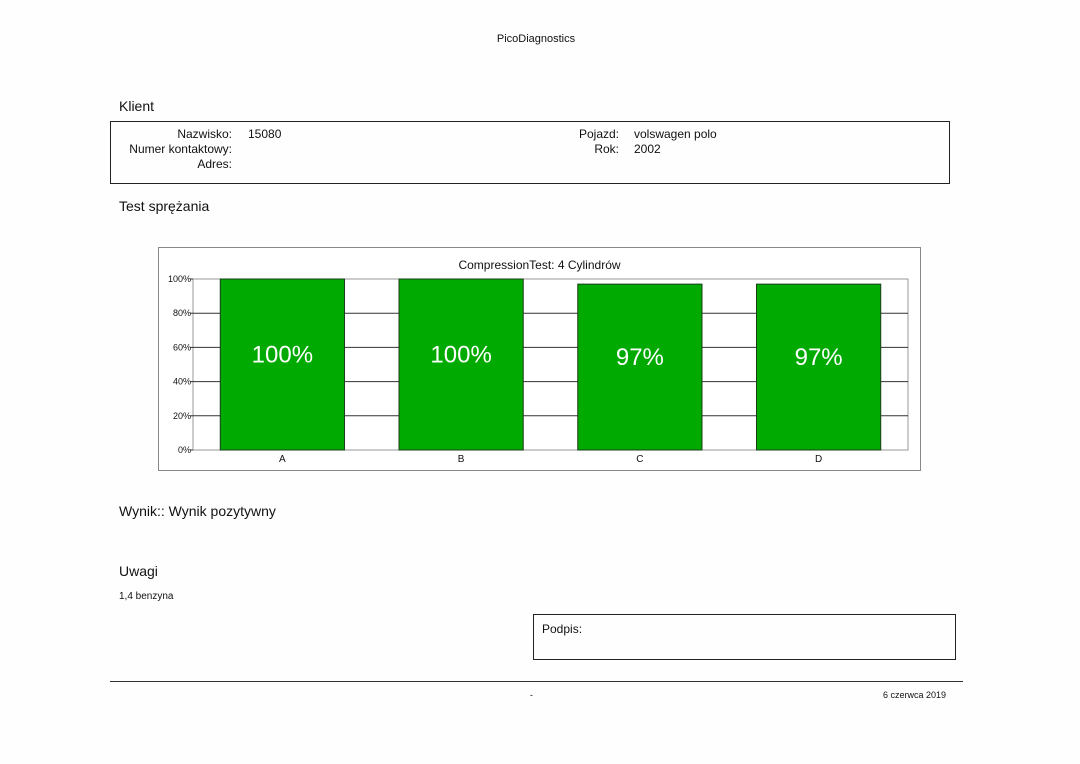 Image resolution: width=1080 pixels, height=764 pixels. What do you see at coordinates (179, 279) in the screenshot?
I see `y-tick-label: 100%` at bounding box center [179, 279].